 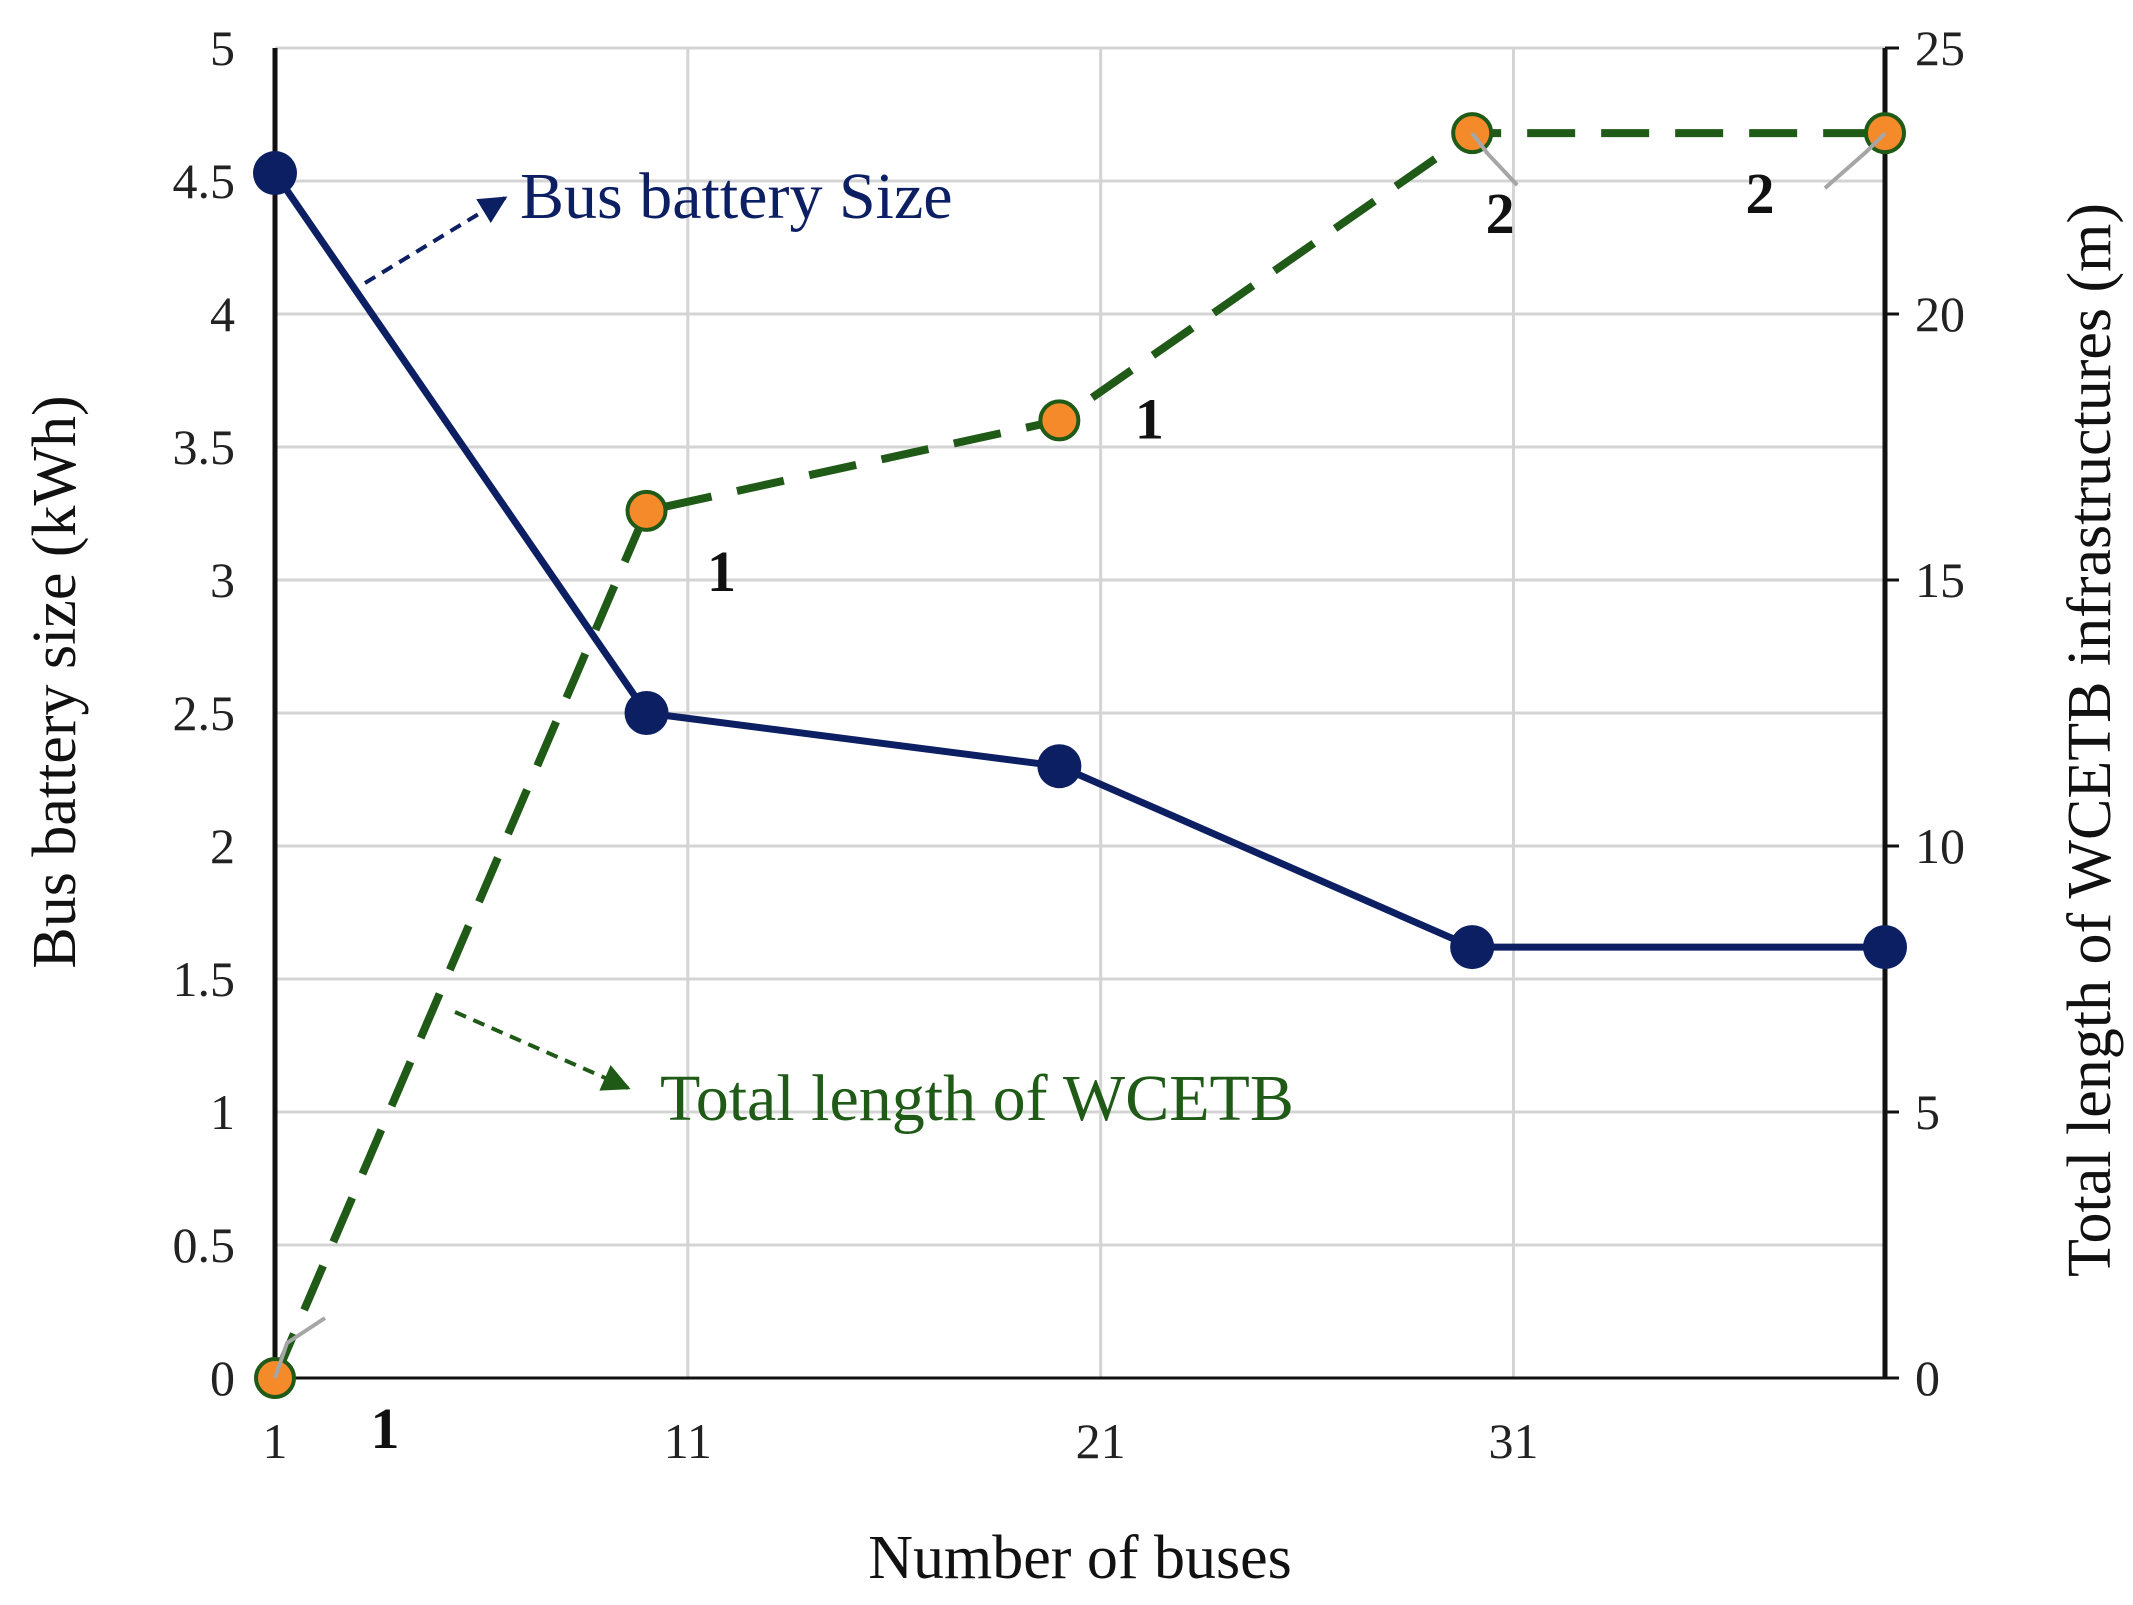 I want to click on wcetb-series-label: Total length of WCETB, so click(x=977, y=1098).